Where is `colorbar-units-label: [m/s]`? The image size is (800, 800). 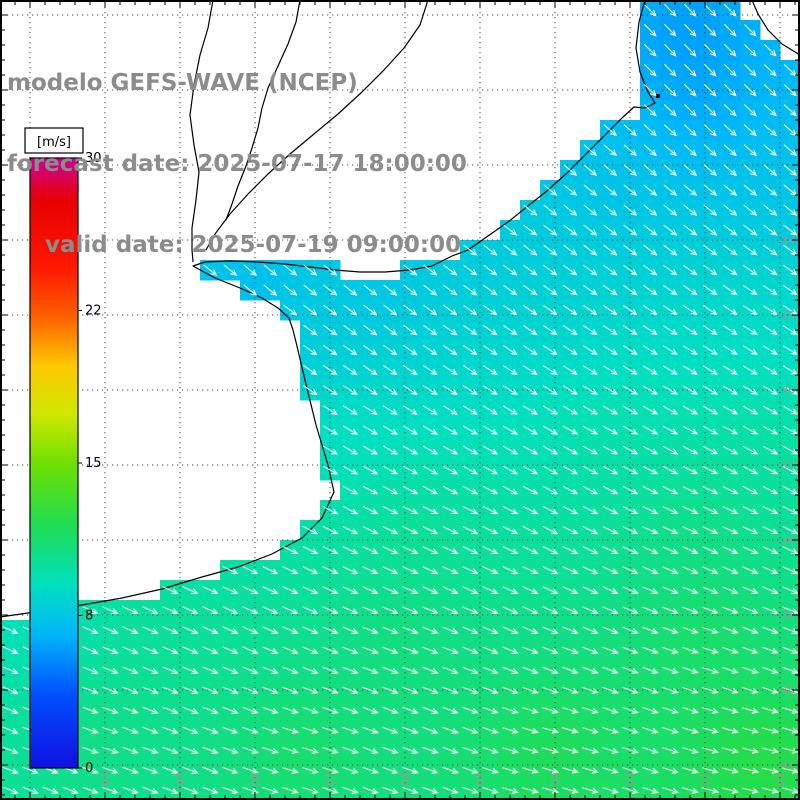
colorbar-units-label: [m/s] is located at coordinates (54, 142).